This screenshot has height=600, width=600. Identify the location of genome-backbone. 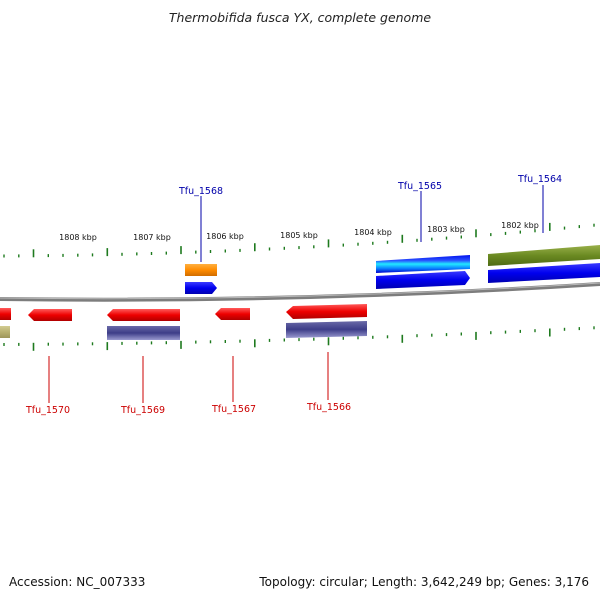
(300, 292).